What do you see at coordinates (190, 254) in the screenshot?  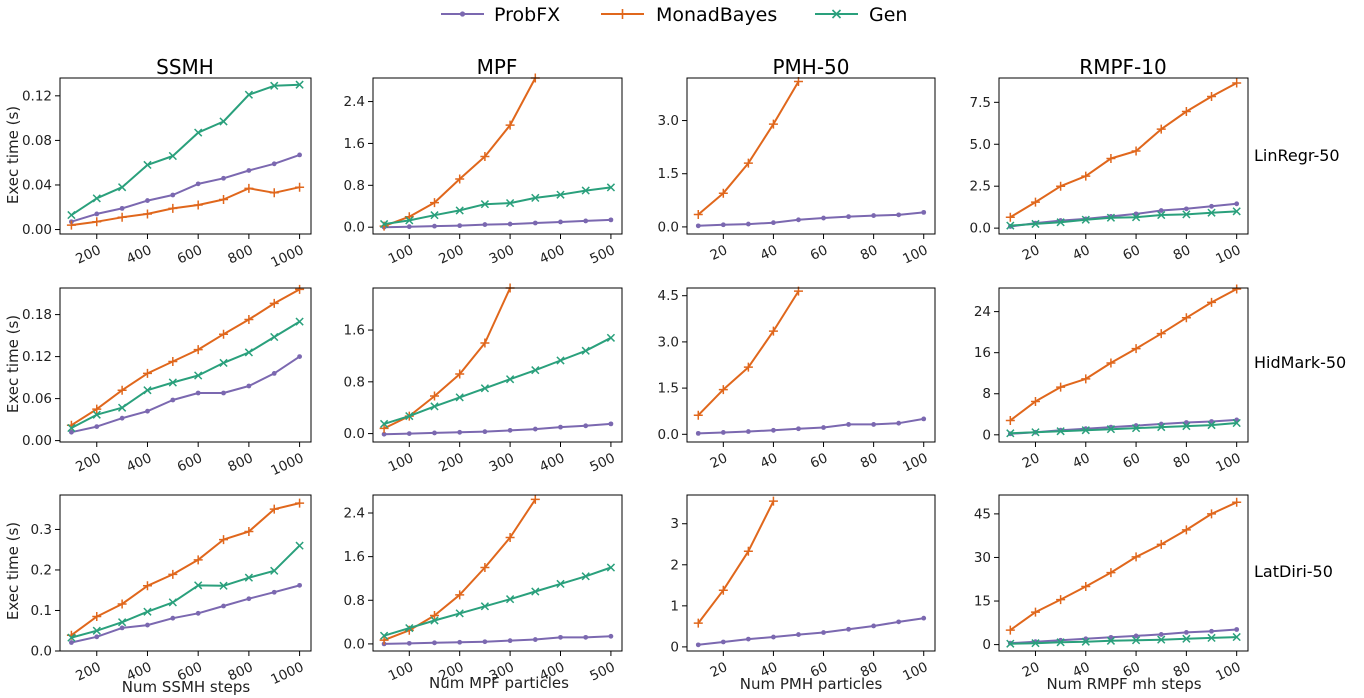 I see `x-tick-label: 600` at bounding box center [190, 254].